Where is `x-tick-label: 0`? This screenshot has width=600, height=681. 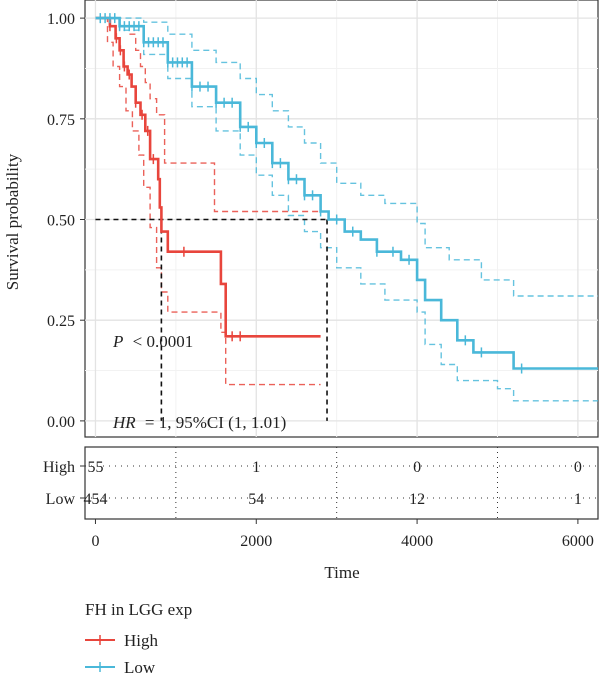
x-tick-label: 0 is located at coordinates (95, 541).